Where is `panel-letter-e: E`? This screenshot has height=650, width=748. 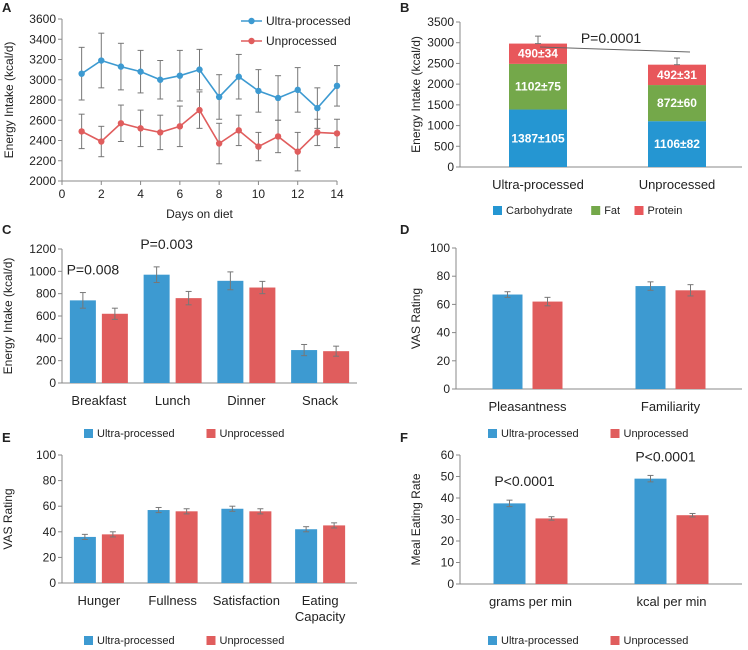
panel-letter-e: E is located at coordinates (6, 437).